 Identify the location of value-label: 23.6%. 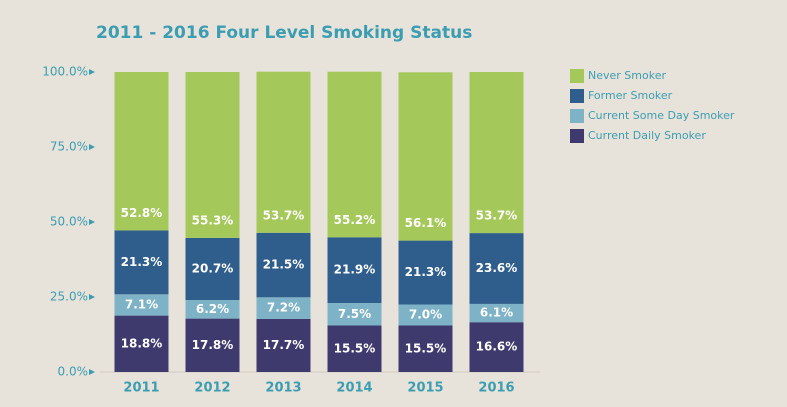
(497, 268).